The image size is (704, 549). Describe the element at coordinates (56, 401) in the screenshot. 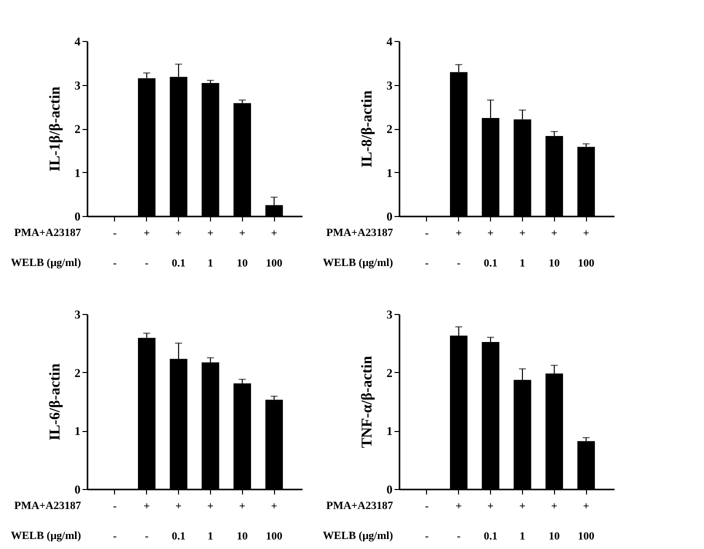

I see `y-axis-title: IL-6/β-actin` at that location.